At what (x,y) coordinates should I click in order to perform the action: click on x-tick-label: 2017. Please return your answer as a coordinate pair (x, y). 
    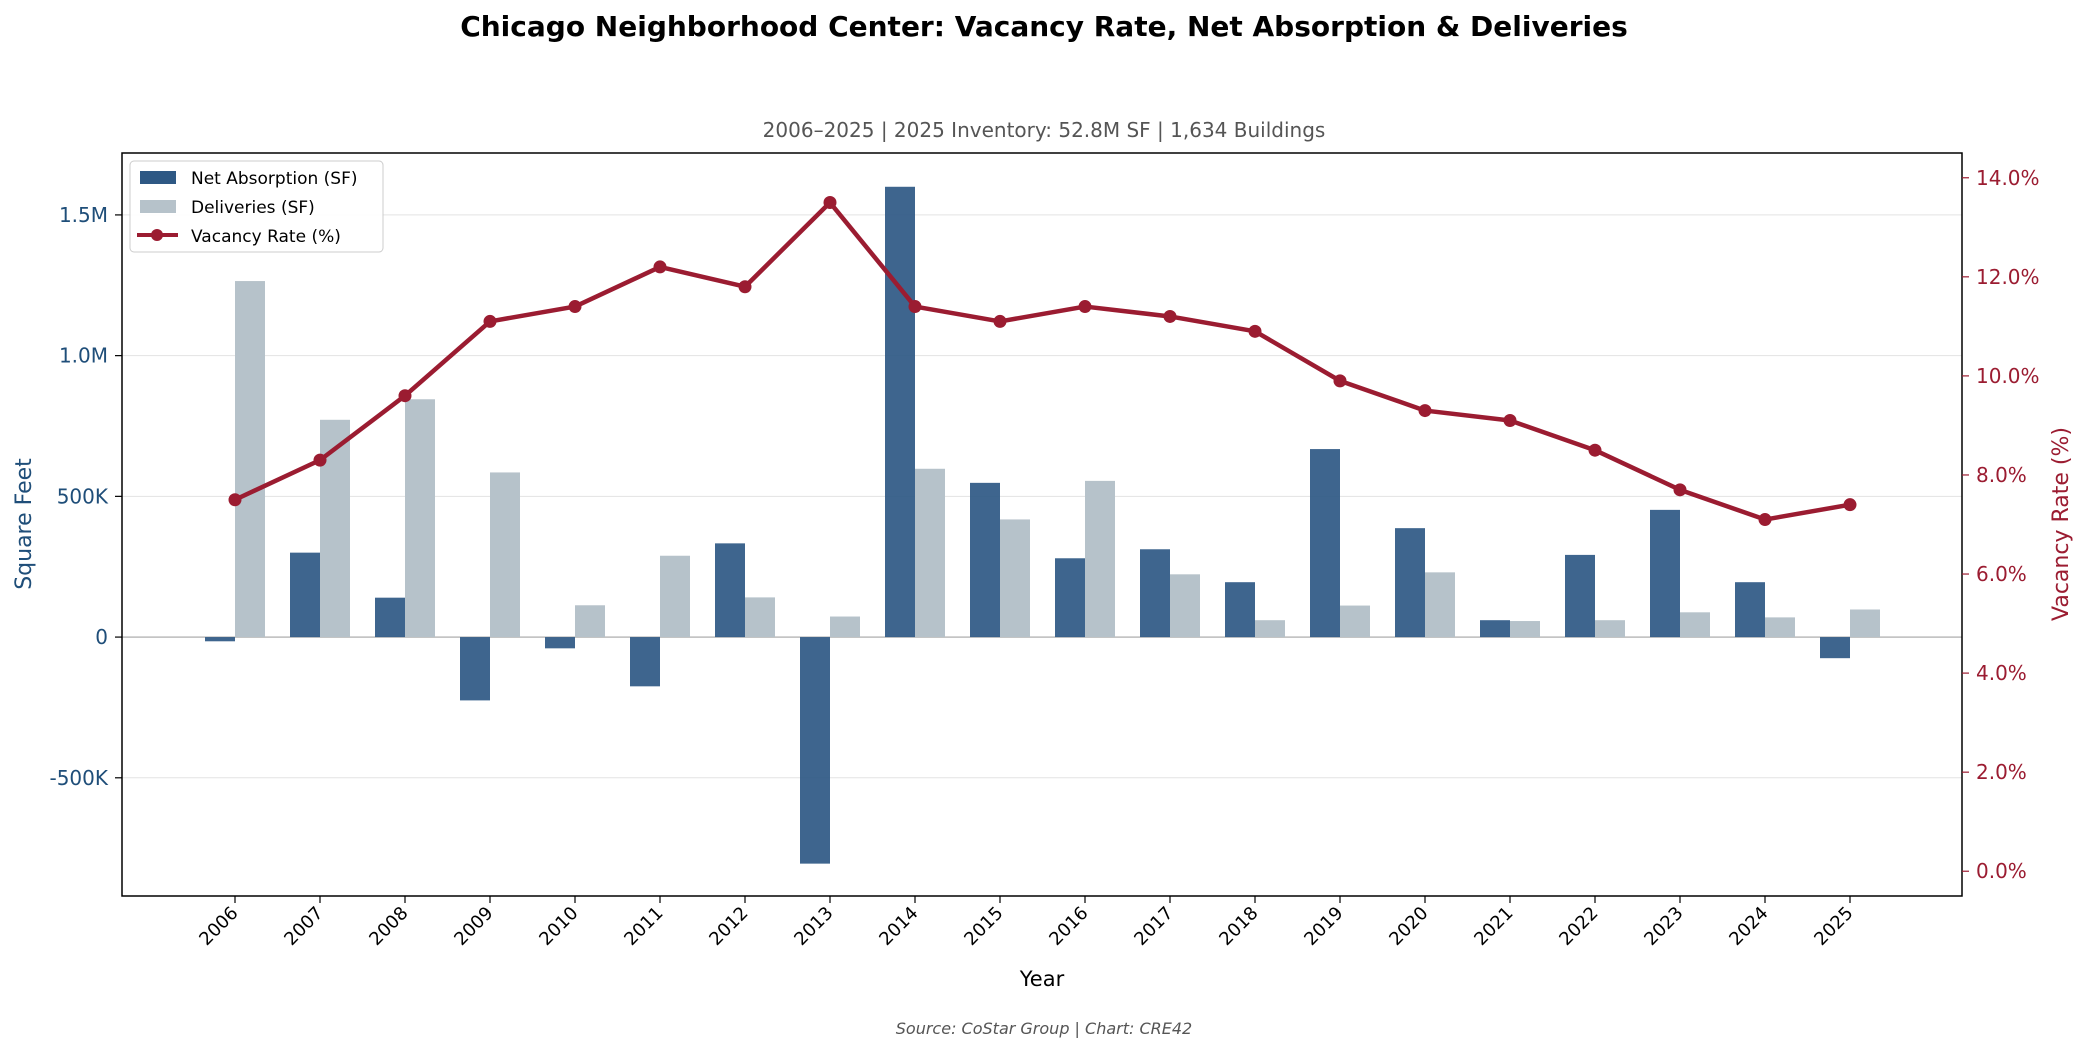
    Looking at the image, I should click on (1153, 926).